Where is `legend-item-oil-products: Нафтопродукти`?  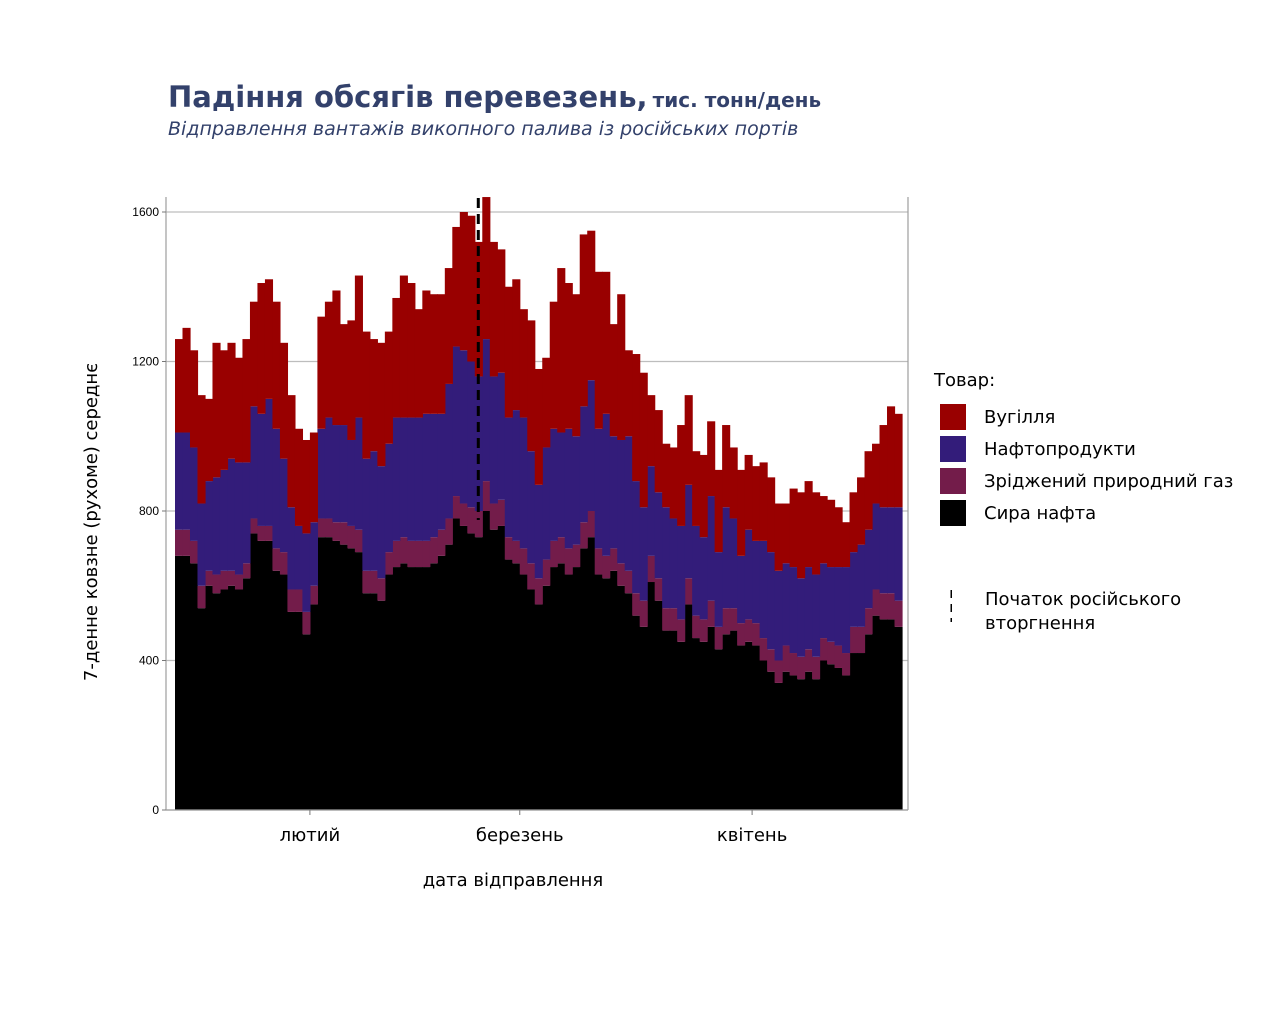
legend-item-oil-products: Нафтопродукти is located at coordinates (1083, 449).